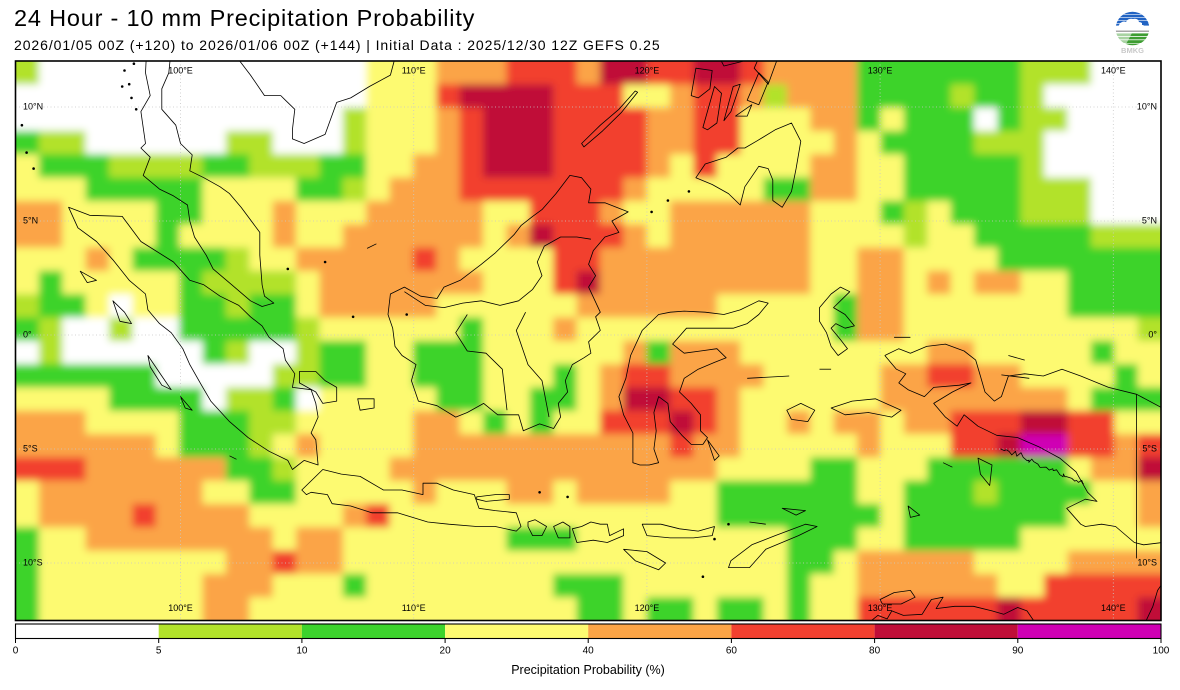  Describe the element at coordinates (302, 651) in the screenshot. I see `svg-text: 10` at that location.